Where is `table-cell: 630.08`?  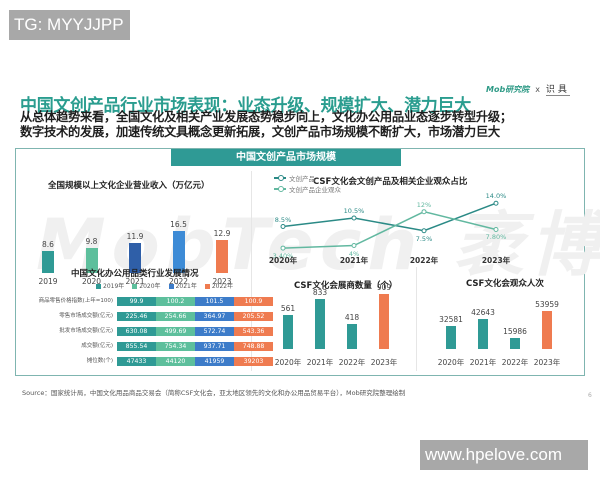 table-cell: 630.08 is located at coordinates (136, 331).